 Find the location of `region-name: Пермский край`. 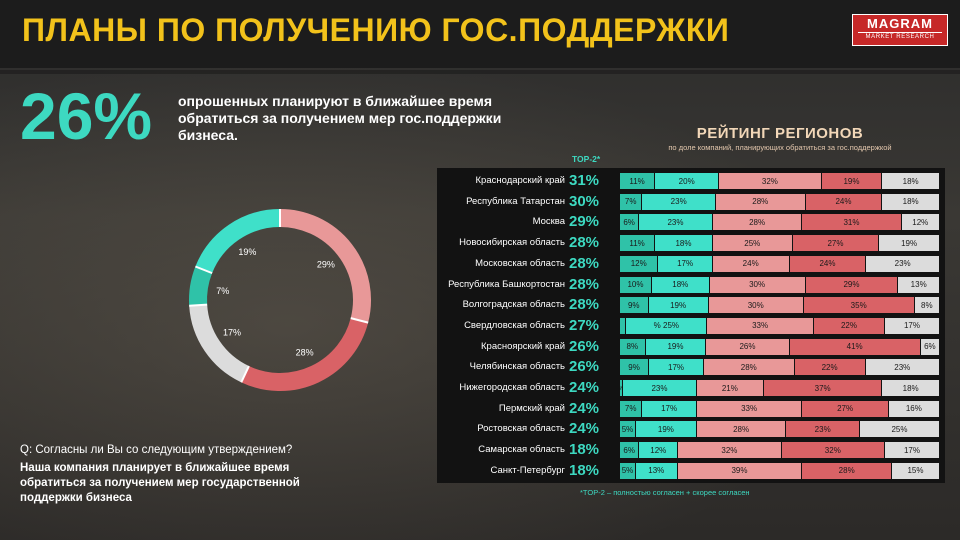

region-name: Пермский край is located at coordinates (531, 408).